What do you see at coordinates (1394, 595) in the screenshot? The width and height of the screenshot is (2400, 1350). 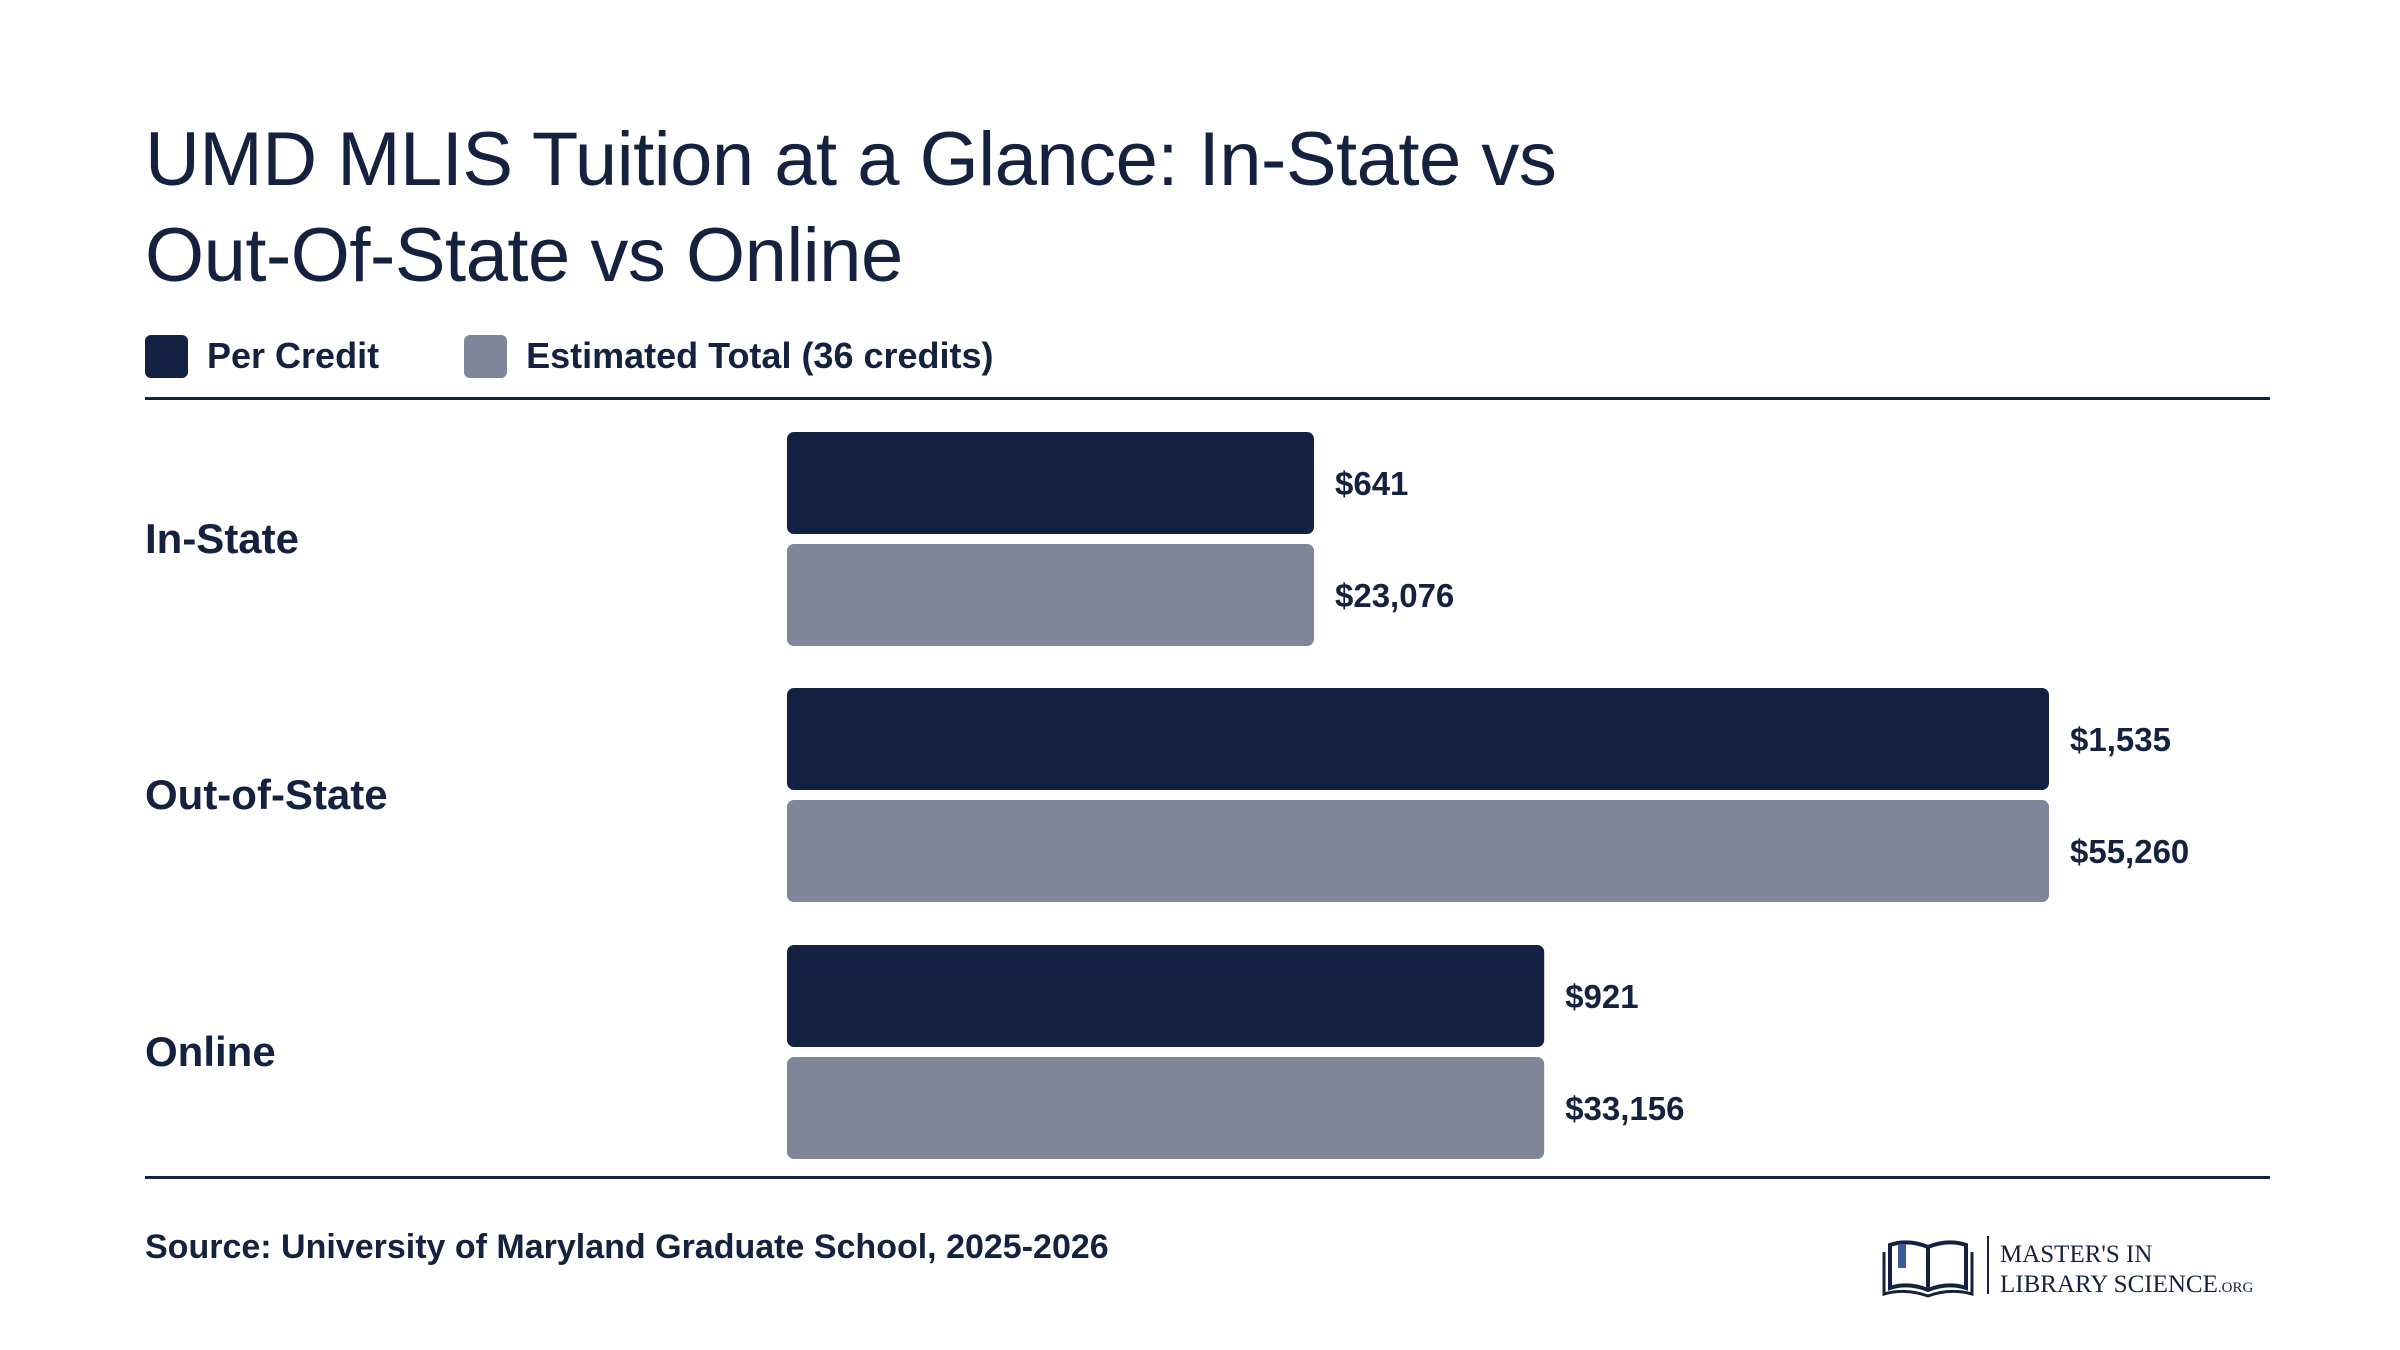 I see `data-label-in-state-total: $23,076` at bounding box center [1394, 595].